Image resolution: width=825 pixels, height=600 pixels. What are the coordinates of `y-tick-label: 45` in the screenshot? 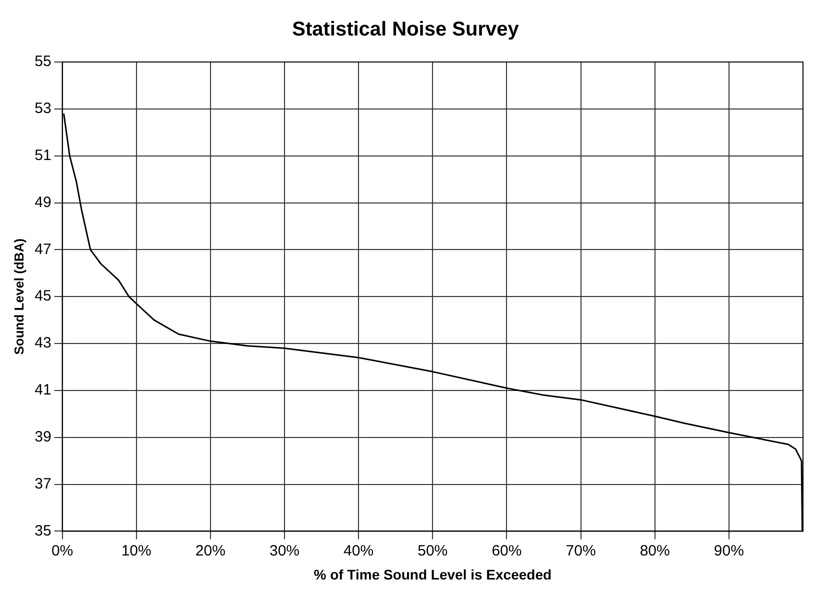 It's located at (43, 296).